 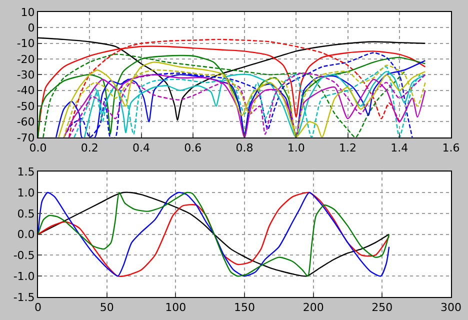 I want to click on y-tick-label: -10, so click(x=25, y=43).